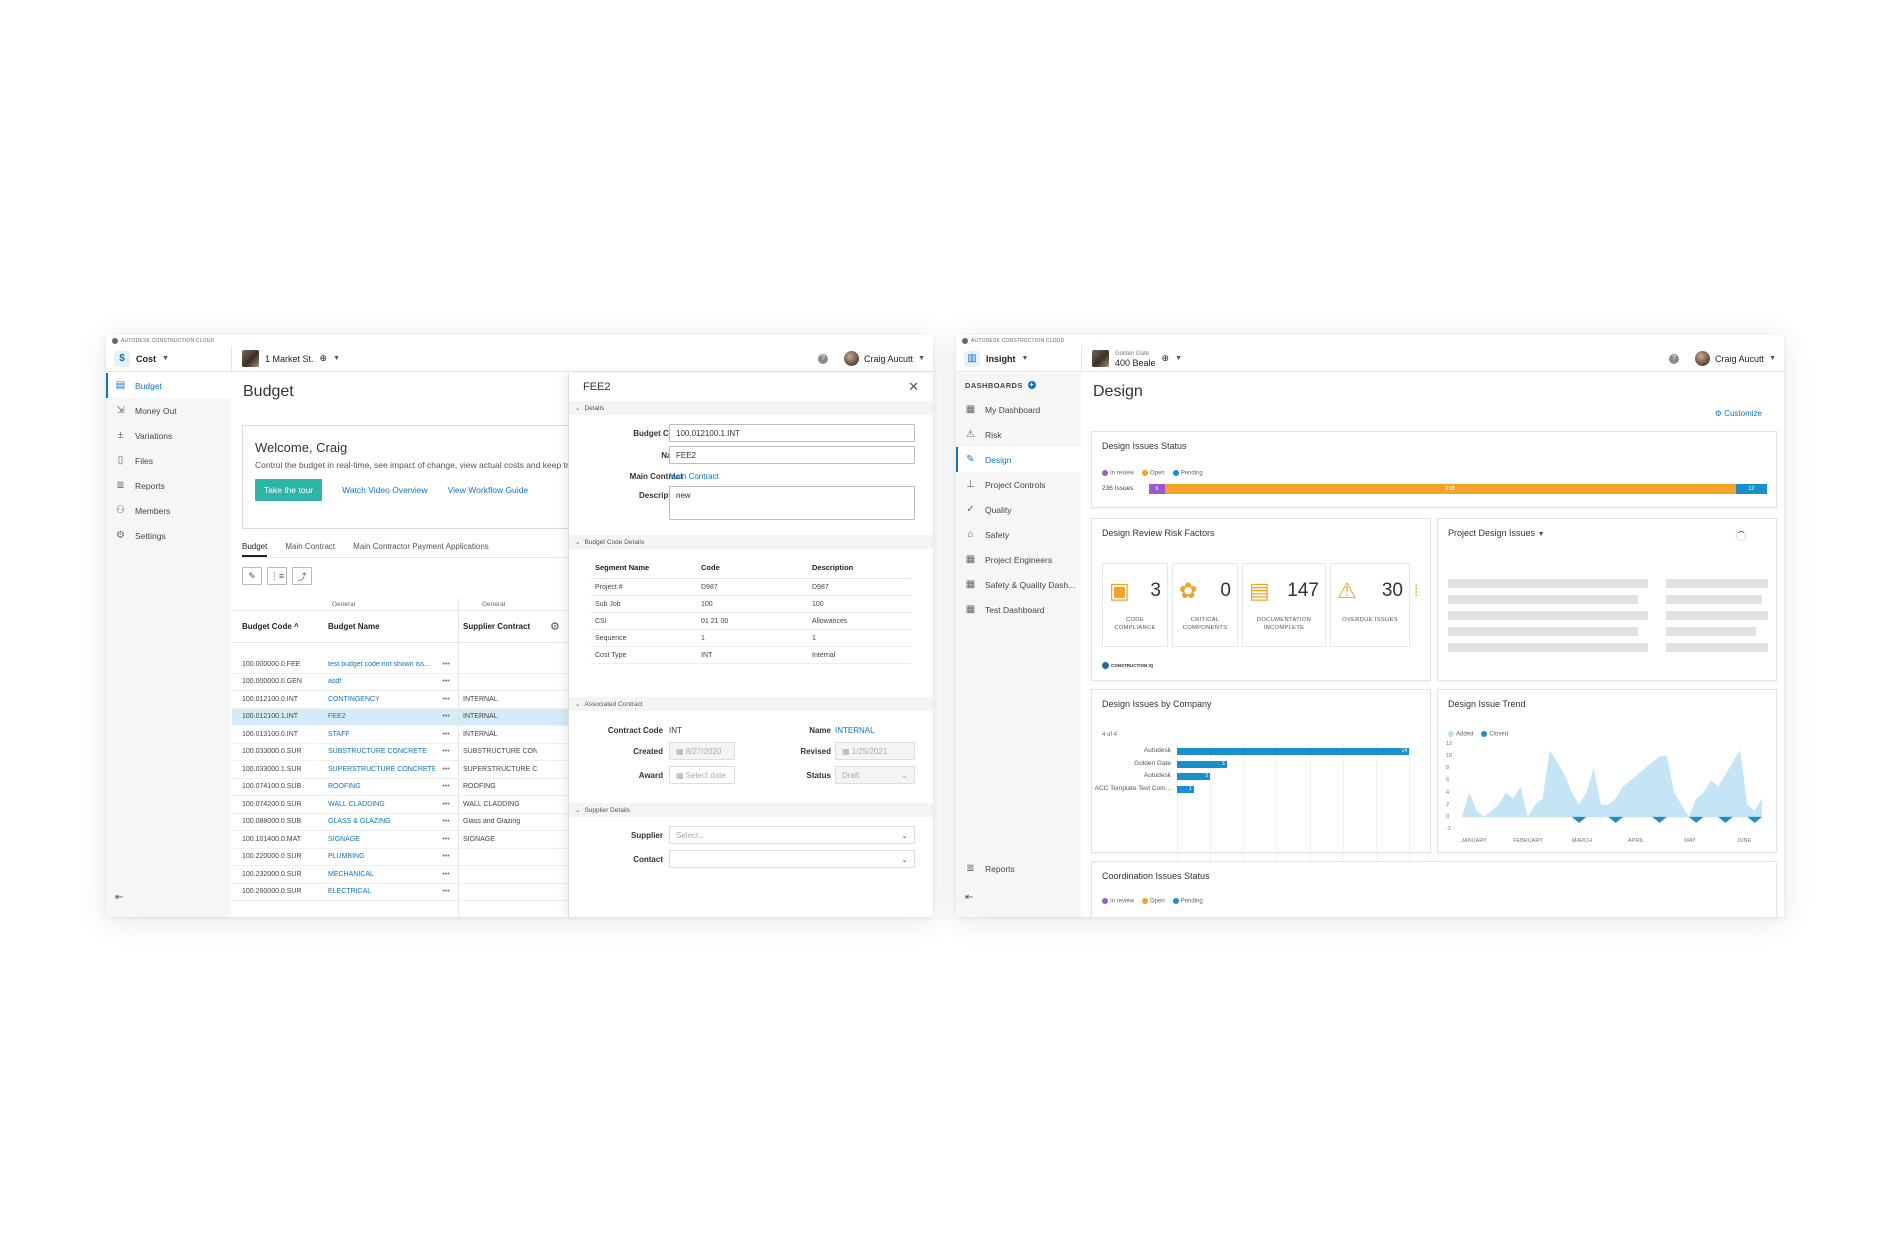  Describe the element at coordinates (1450, 489) in the screenshot. I see `status-segment-open: 218` at that location.